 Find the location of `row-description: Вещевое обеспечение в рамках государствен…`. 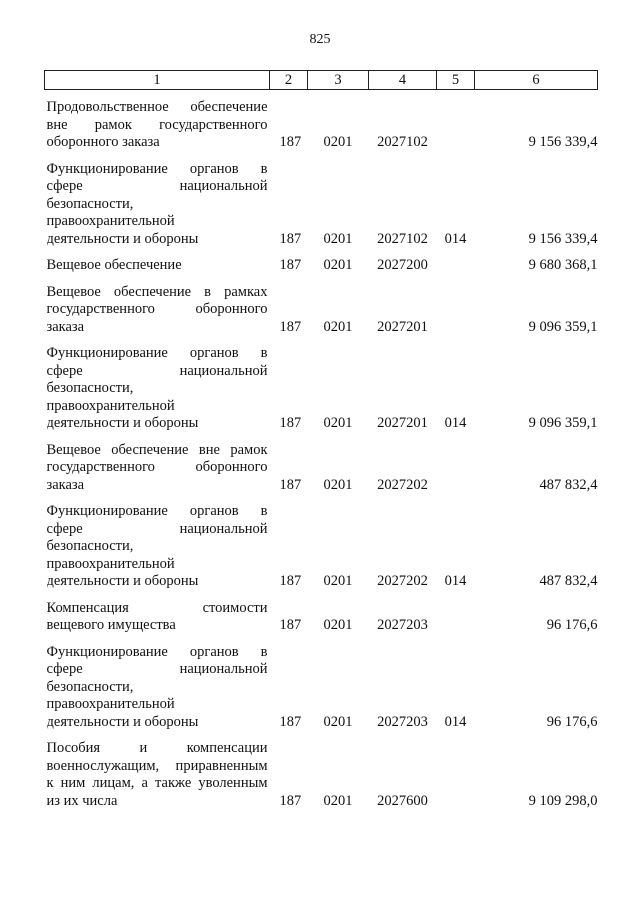

row-description: Вещевое обеспечение в рамках государствен… is located at coordinates (157, 306).